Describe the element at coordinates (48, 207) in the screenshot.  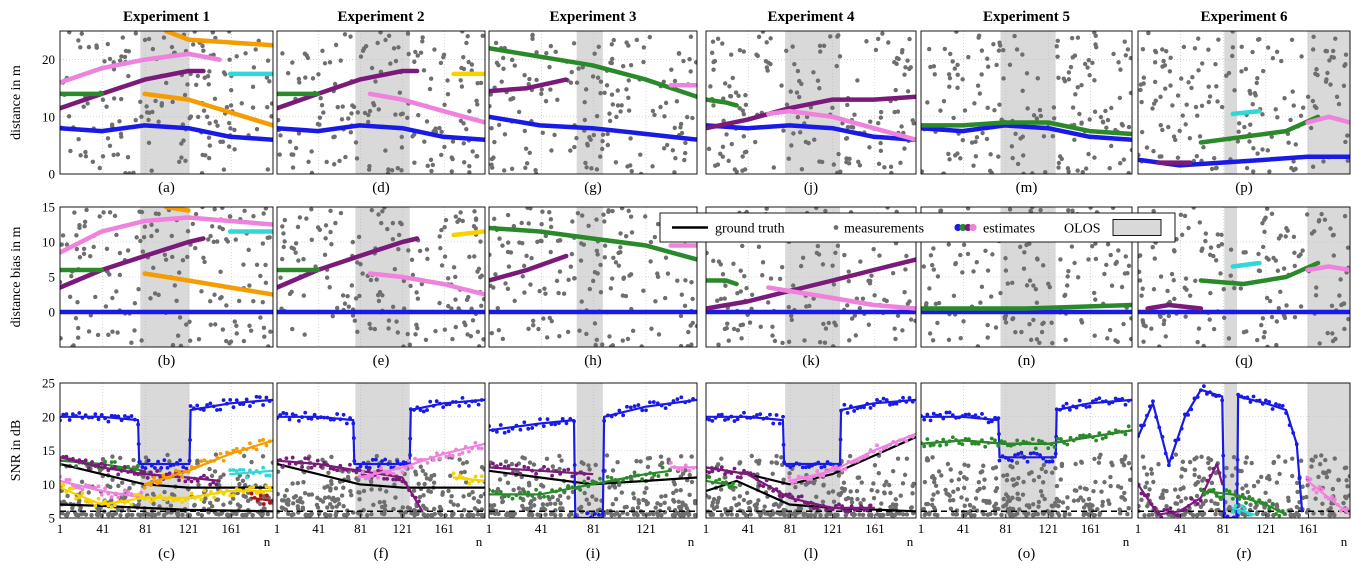
I see `y-tick-label: 15` at that location.